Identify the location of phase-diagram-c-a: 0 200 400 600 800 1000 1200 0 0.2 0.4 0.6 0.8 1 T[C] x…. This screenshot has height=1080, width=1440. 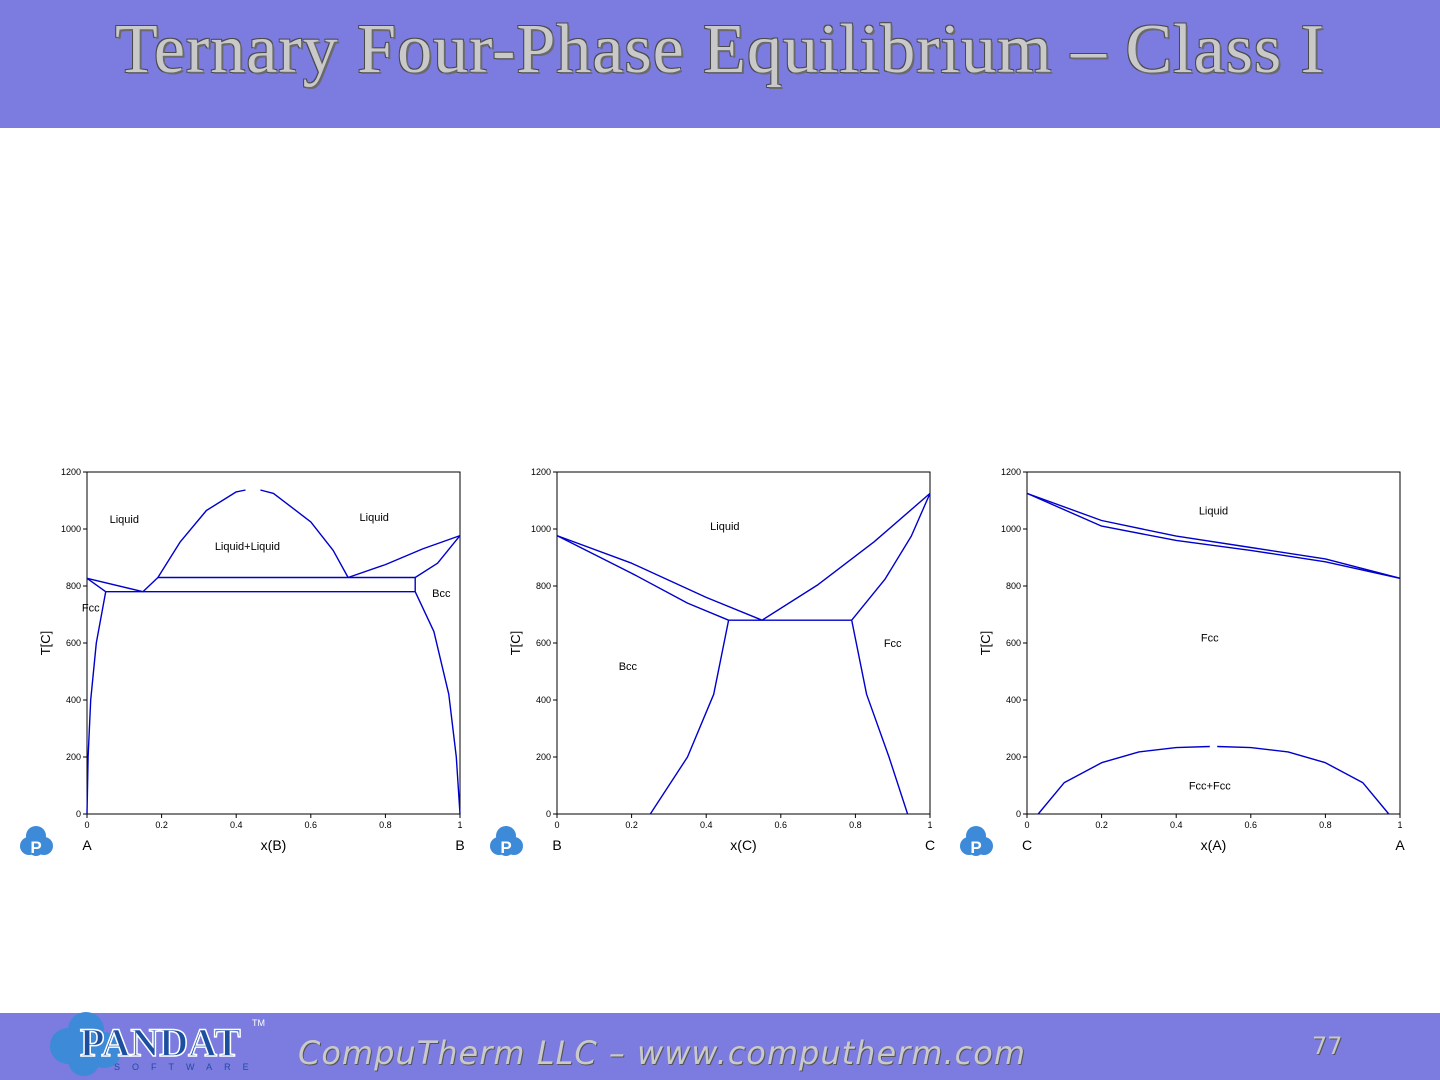
(1190, 660).